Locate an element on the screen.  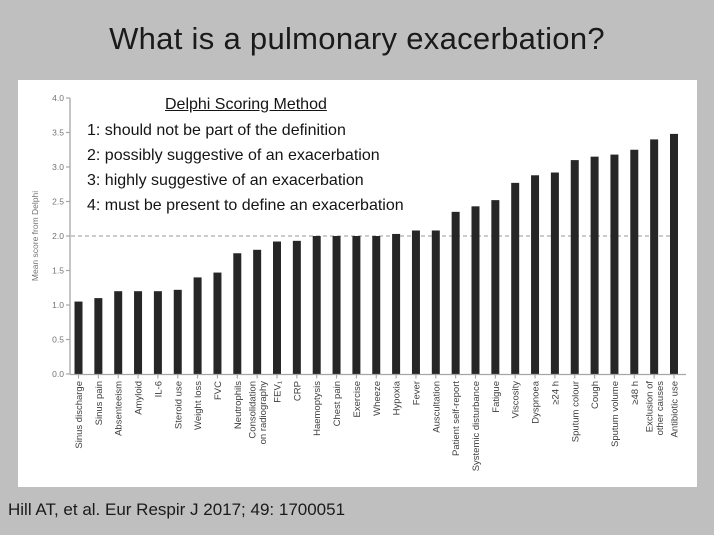
svg-text: 1.5 is located at coordinates (58, 271).